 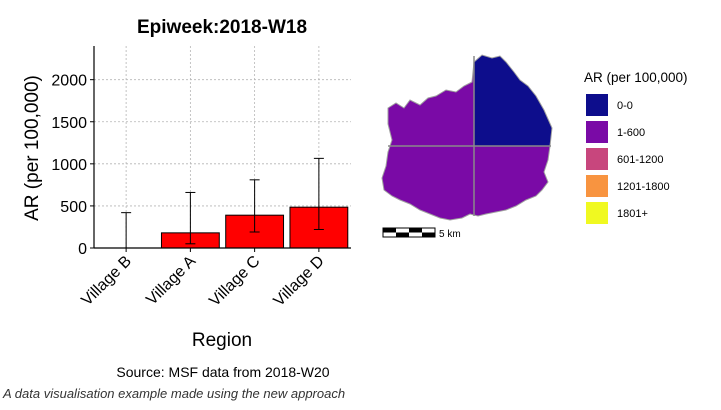 I want to click on x-tick-label: Village D, so click(x=299, y=281).